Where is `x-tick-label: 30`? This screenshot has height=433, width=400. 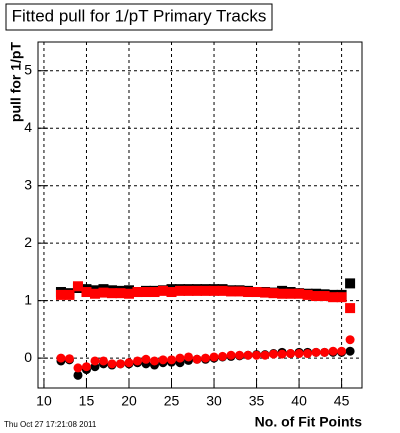
x-tick-label: 30 is located at coordinates (214, 401).